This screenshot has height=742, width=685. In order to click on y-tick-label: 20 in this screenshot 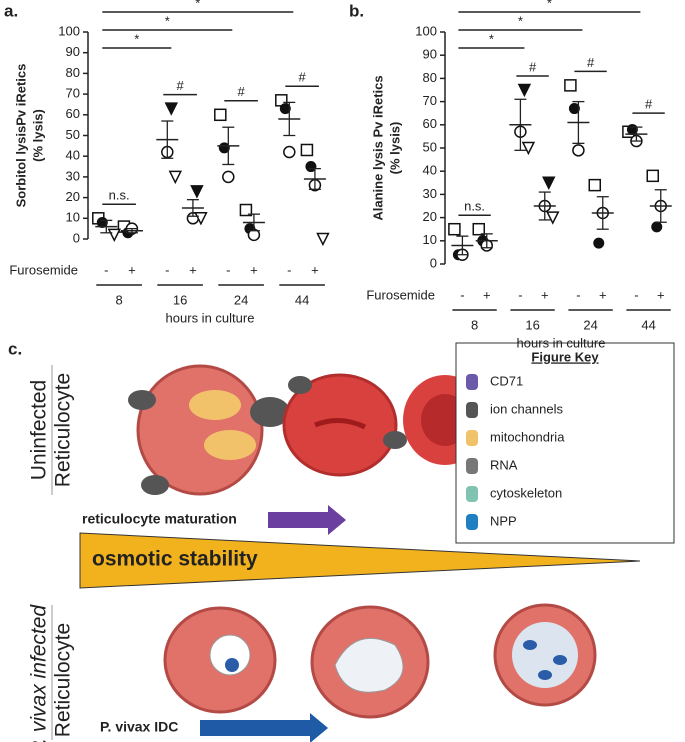, I will do `click(430, 216)`.